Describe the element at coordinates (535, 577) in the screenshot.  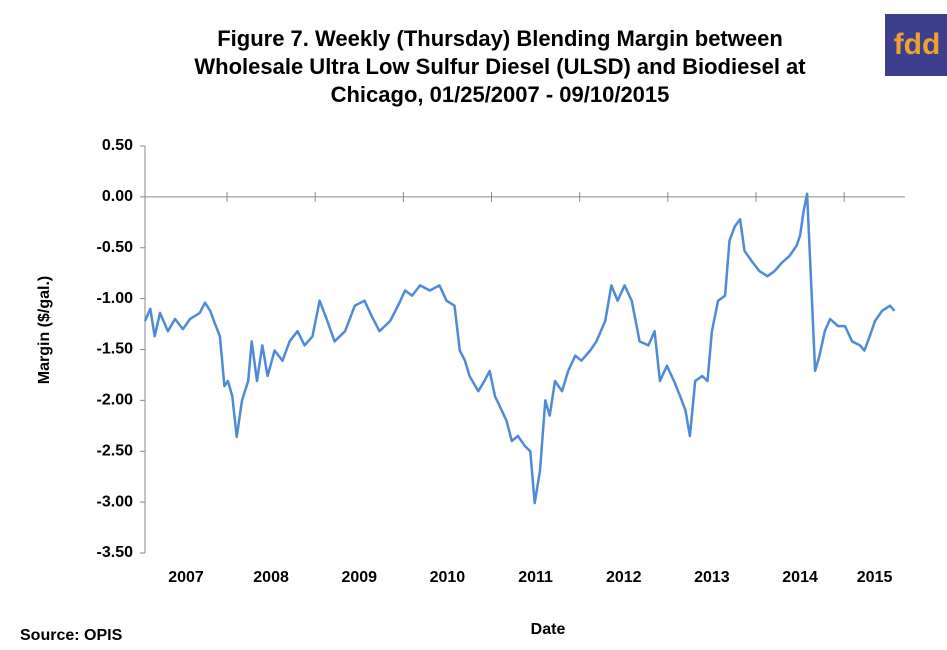
I see `x-tick-label: 2011` at that location.